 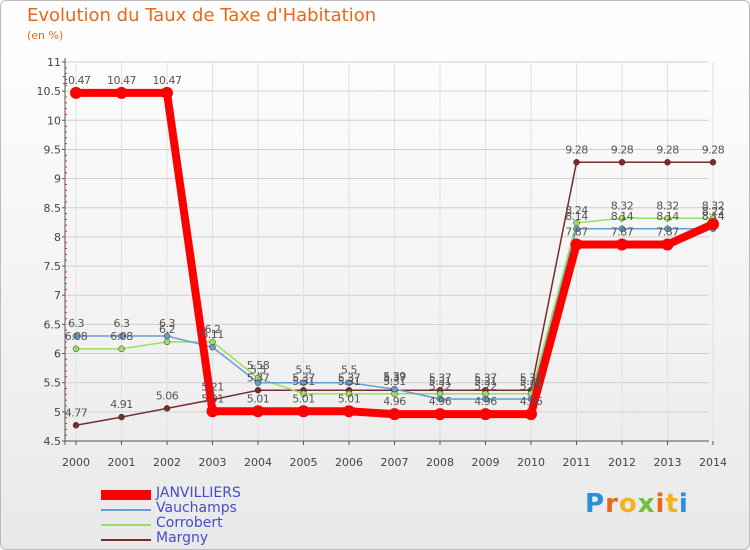 I want to click on logo-letter: t, so click(x=672, y=504).